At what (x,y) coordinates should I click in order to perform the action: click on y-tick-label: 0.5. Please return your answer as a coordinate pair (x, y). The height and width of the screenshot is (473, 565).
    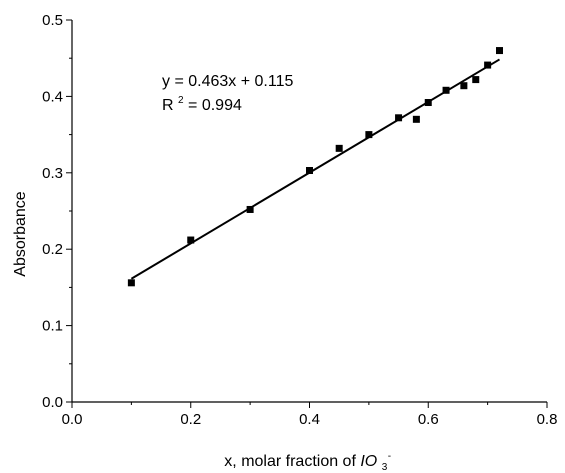
    Looking at the image, I should click on (52, 20).